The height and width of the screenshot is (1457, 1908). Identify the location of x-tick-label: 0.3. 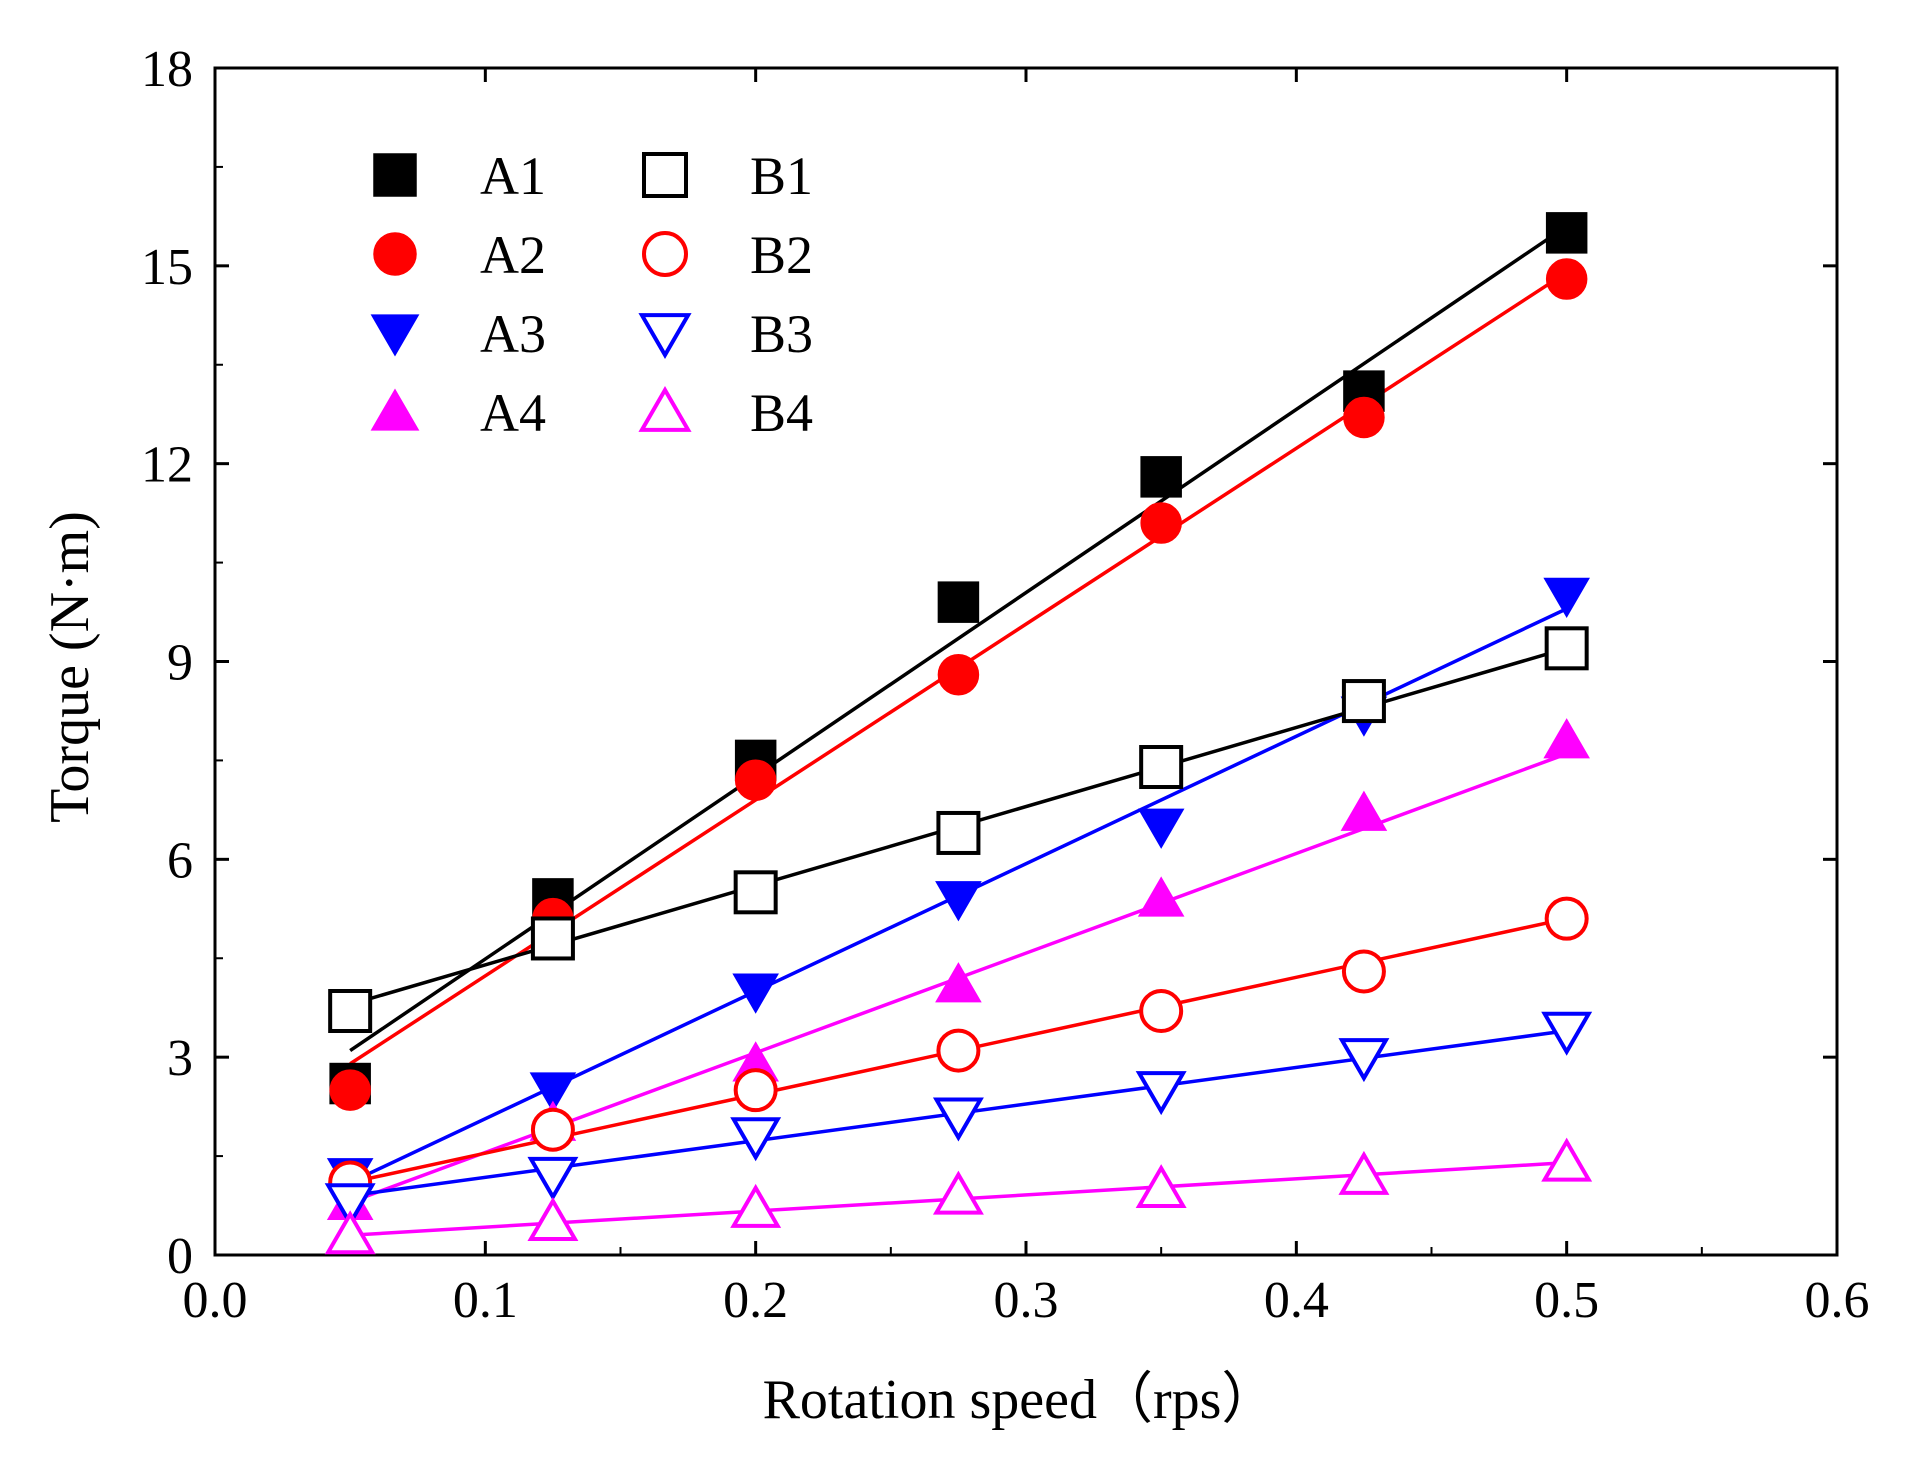
(1026, 1300).